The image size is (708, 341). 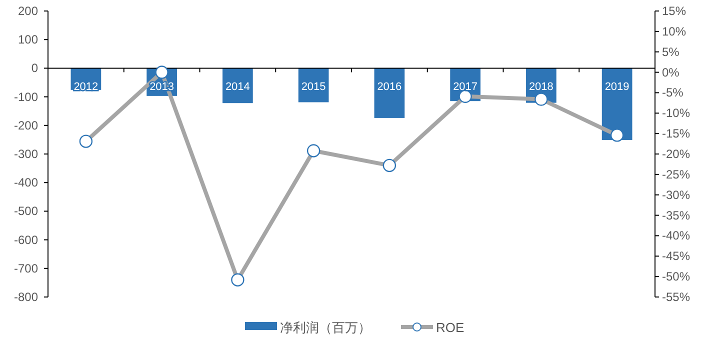 What do you see at coordinates (26, 154) in the screenshot?
I see `y-tick-label: -300` at bounding box center [26, 154].